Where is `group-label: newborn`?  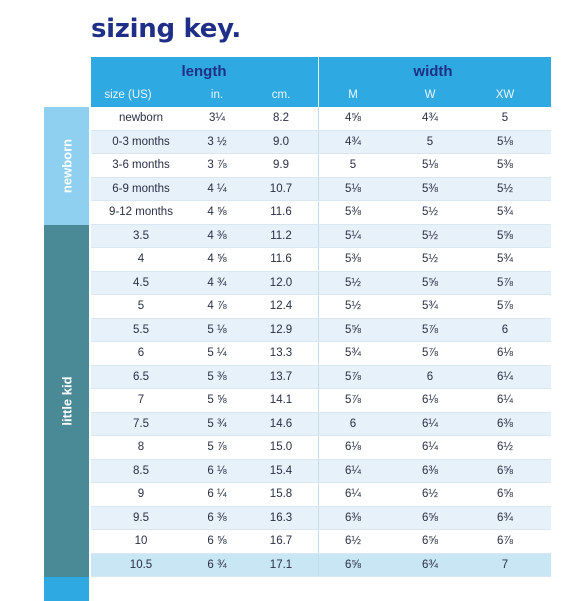 group-label: newborn is located at coordinates (66, 165).